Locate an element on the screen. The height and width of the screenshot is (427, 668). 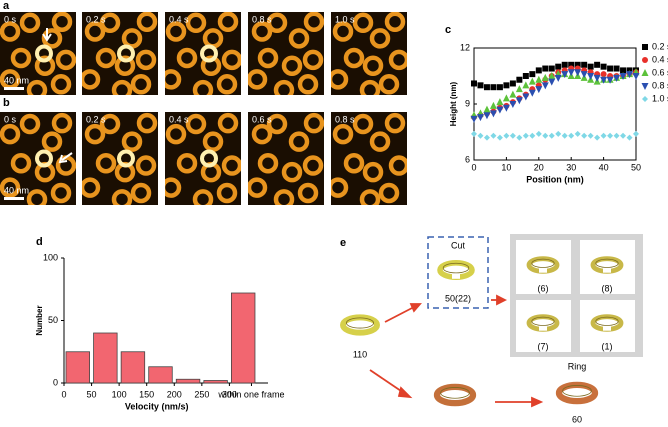
arrow is located at coordinates (65, 158).